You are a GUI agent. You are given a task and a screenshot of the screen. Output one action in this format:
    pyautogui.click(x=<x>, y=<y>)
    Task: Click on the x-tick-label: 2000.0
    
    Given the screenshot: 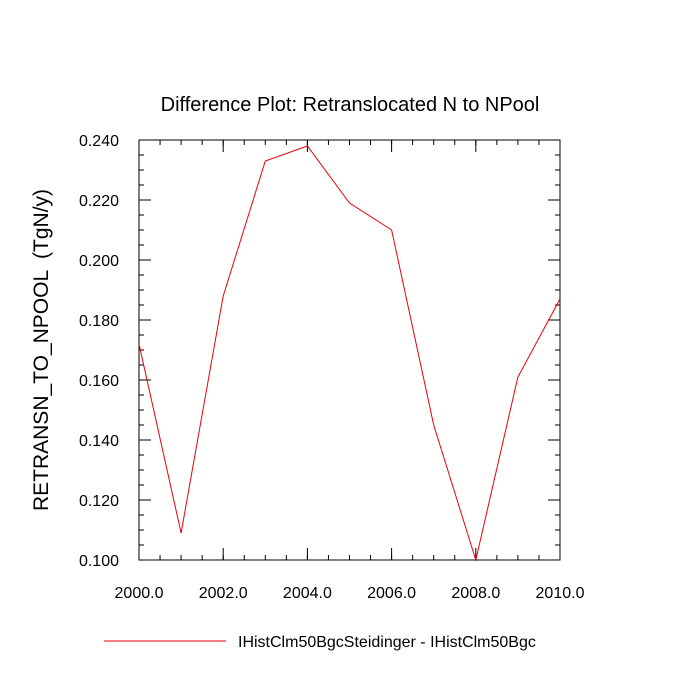 What is the action you would take?
    pyautogui.click(x=139, y=593)
    